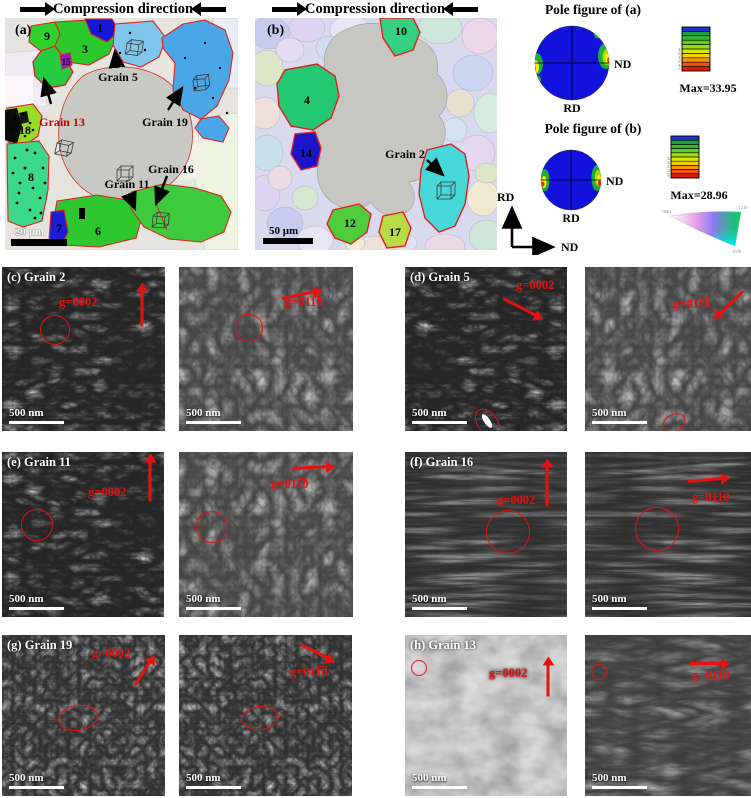  What do you see at coordinates (440, 277) in the screenshot?
I see `tem-panel-label: (d) Grain 5` at bounding box center [440, 277].